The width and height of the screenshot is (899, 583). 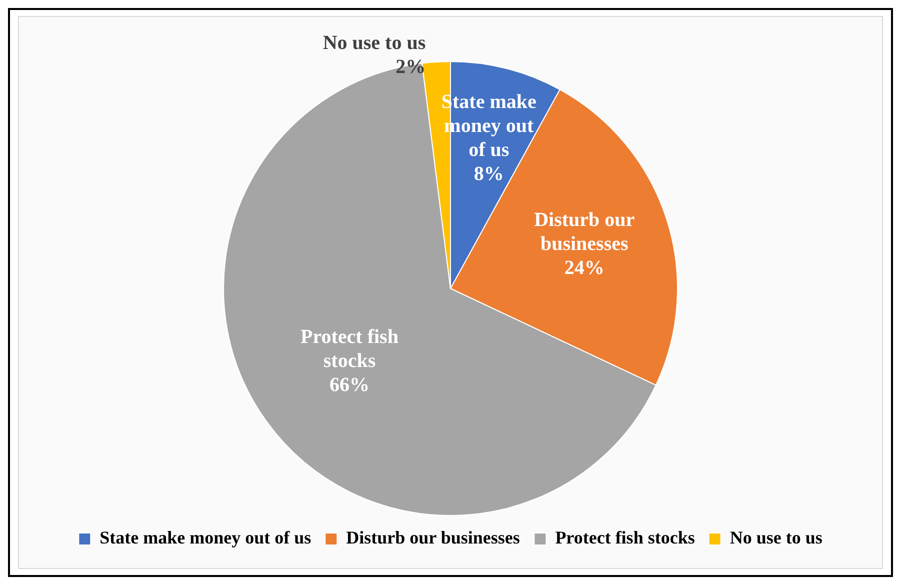 What do you see at coordinates (625, 538) in the screenshot?
I see `legend-label: Protect fish stocks` at bounding box center [625, 538].